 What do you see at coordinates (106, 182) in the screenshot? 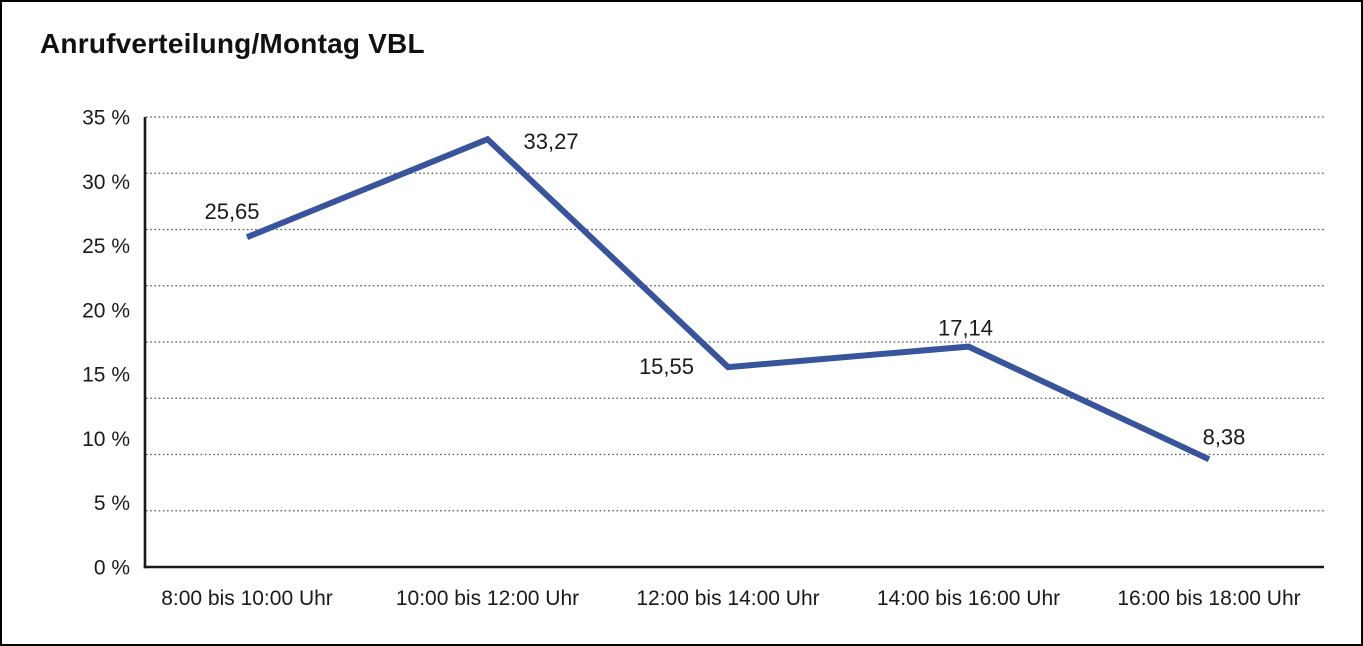
I see `y-axis-tick-label: 30 %` at bounding box center [106, 182].